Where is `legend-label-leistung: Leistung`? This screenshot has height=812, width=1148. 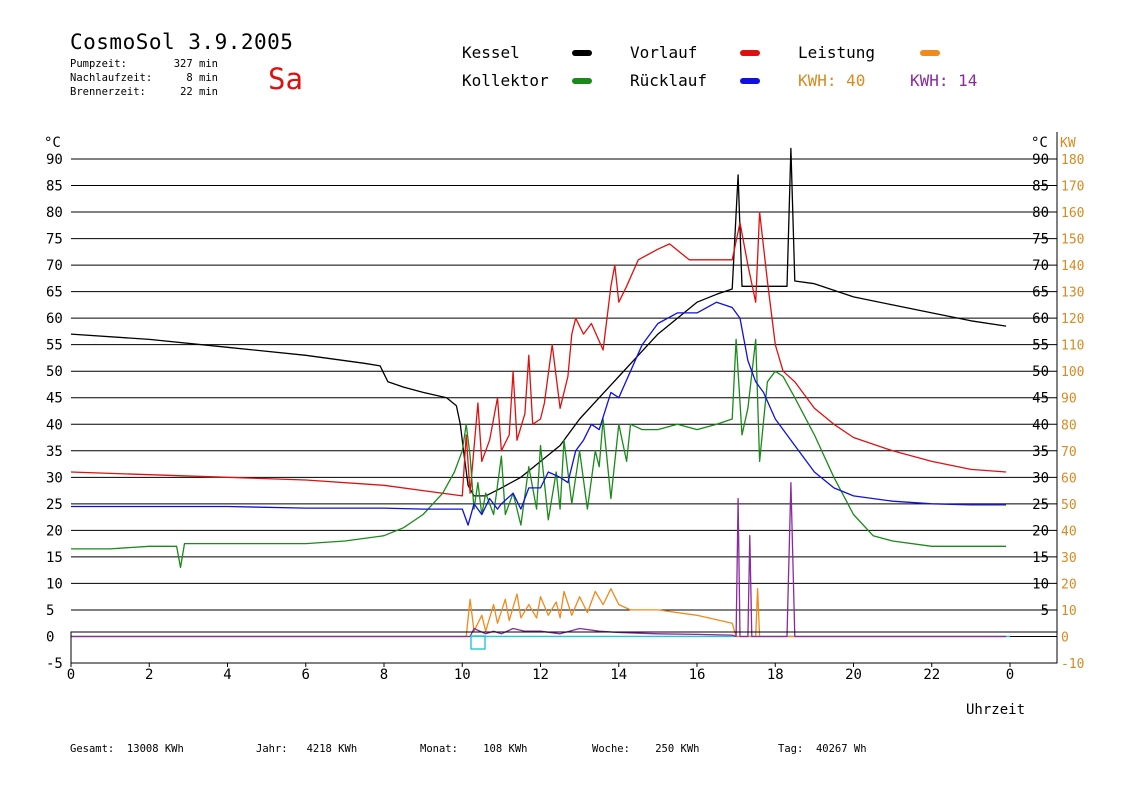 legend-label-leistung: Leistung is located at coordinates (837, 52).